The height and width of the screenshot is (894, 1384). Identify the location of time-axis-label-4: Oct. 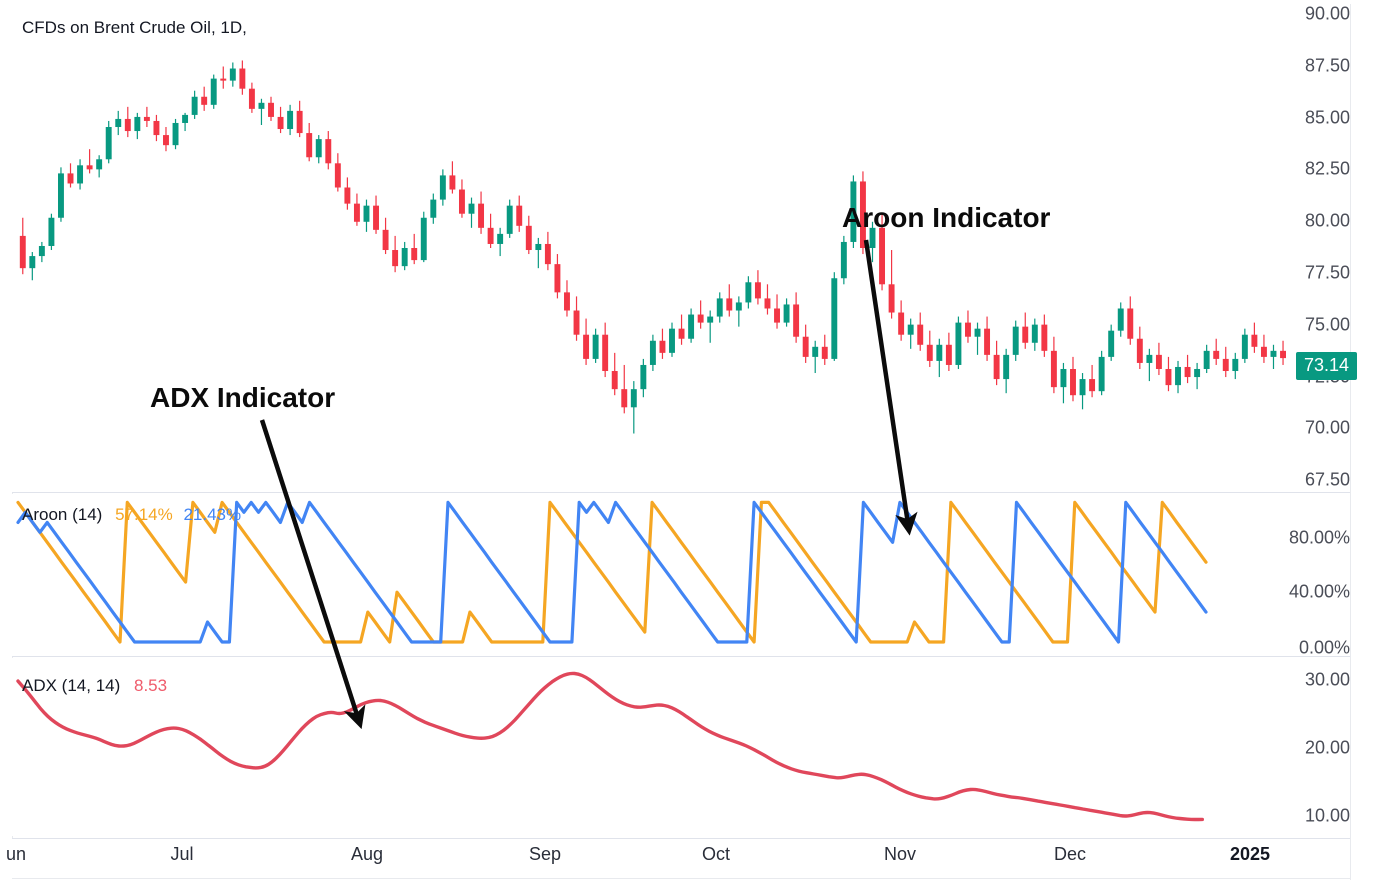
(716, 854).